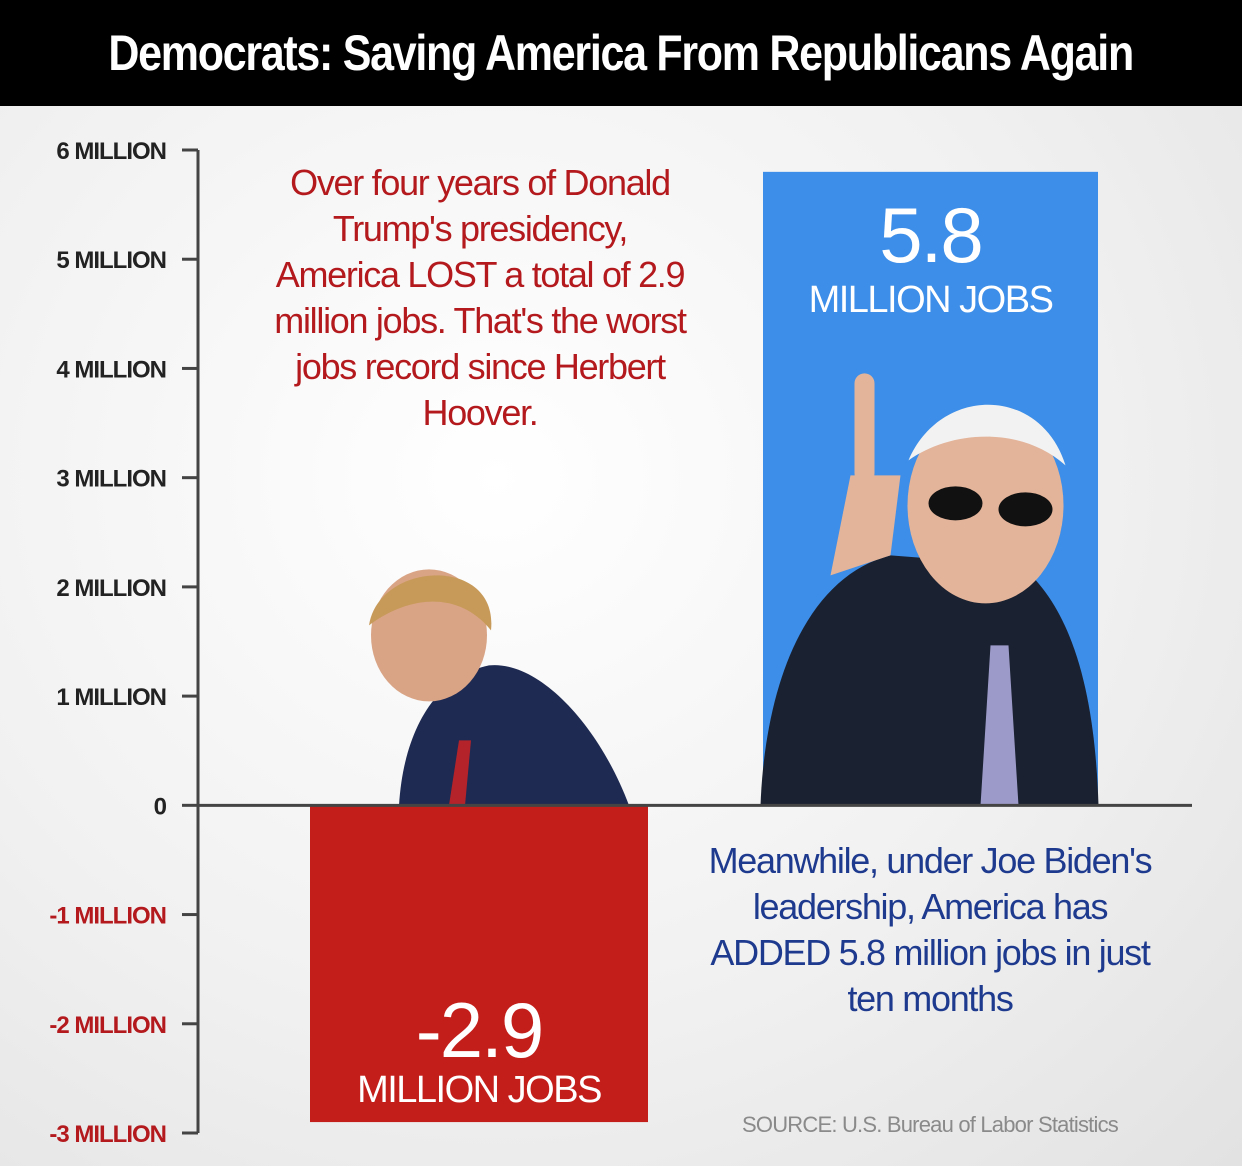  I want to click on y-tick-label: -3 MILLION, so click(107, 1134).